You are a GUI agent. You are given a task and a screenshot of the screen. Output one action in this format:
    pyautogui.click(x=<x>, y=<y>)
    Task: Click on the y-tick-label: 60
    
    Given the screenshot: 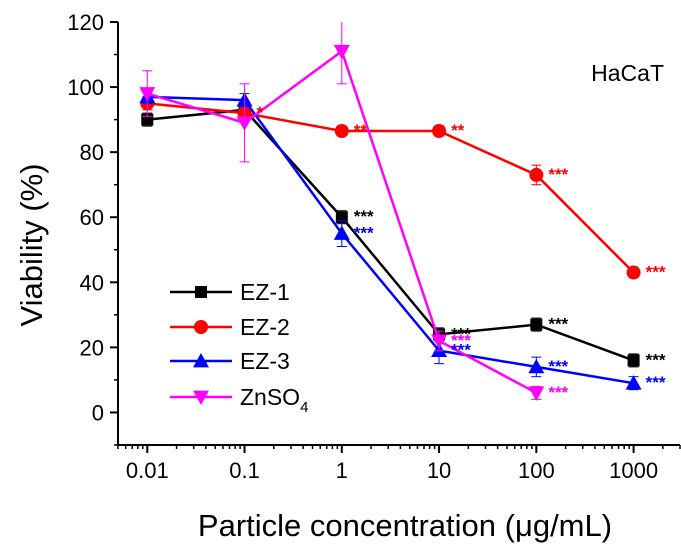 What is the action you would take?
    pyautogui.click(x=92, y=217)
    